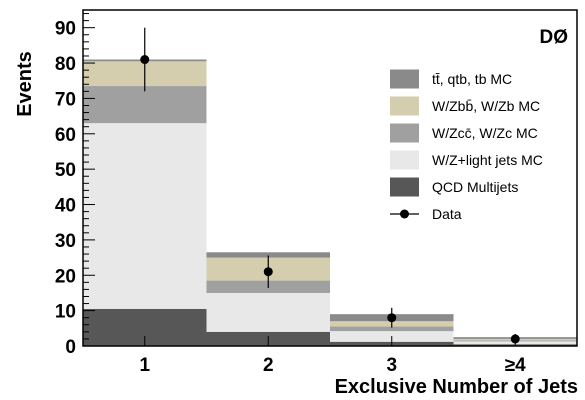  I want to click on x-tick-label: 1, so click(144, 365).